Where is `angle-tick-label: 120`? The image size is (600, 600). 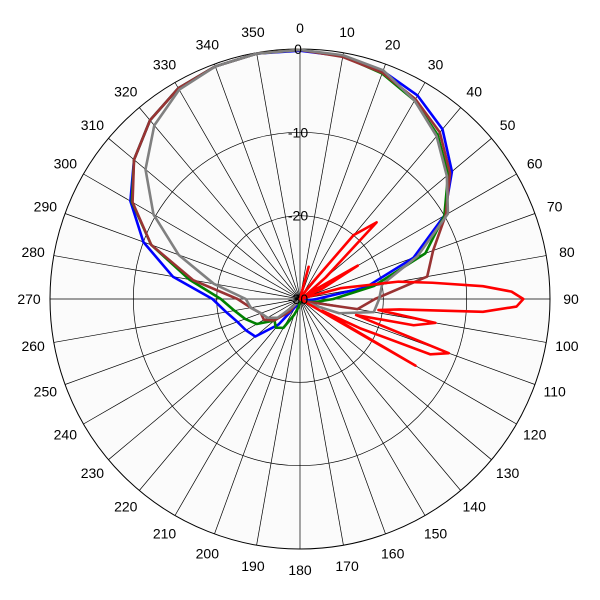 angle-tick-label: 120 is located at coordinates (535, 435).